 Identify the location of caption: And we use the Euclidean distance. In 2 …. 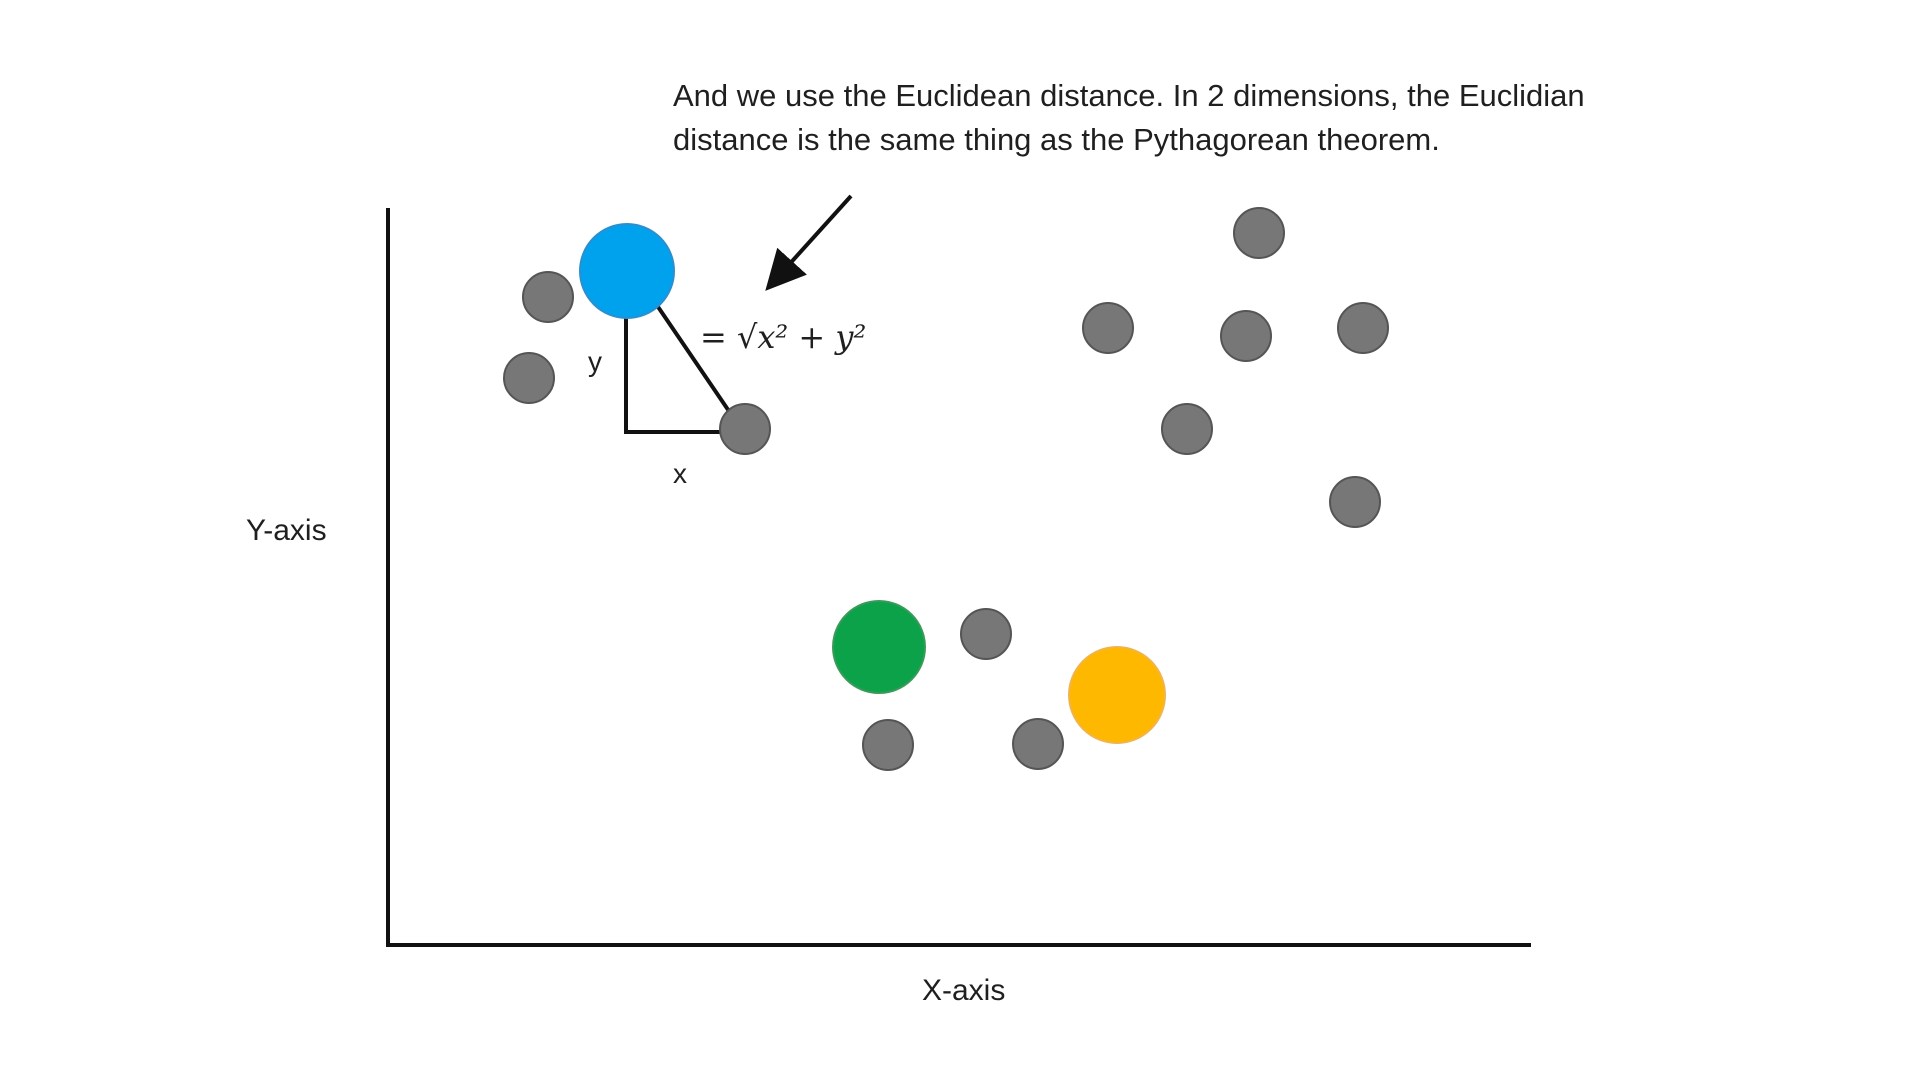
(1173, 118).